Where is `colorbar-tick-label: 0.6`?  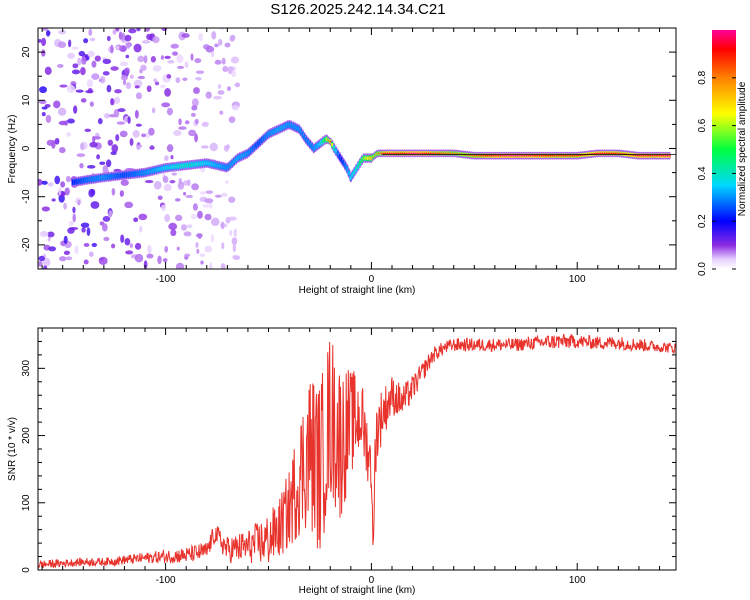
colorbar-tick-label: 0.6 is located at coordinates (702, 125).